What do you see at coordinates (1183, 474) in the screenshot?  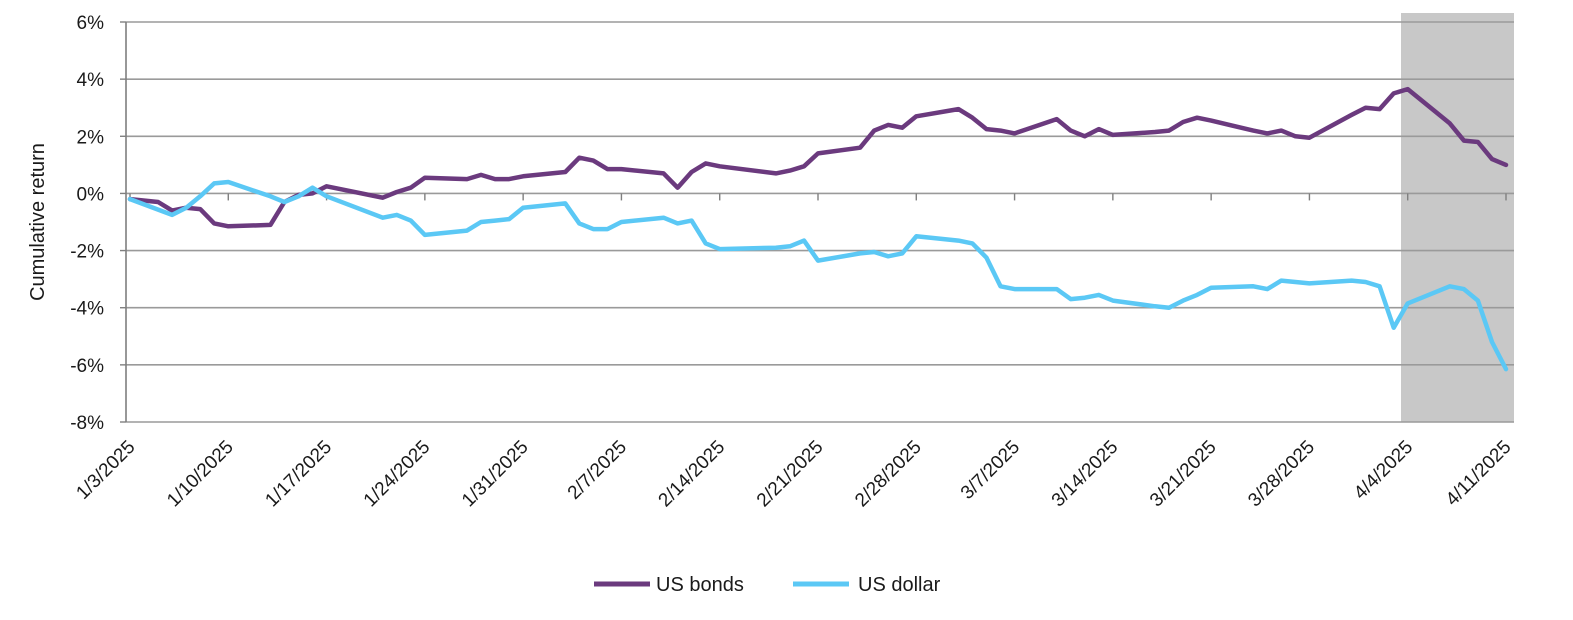 I see `x-tick-label: 3/21/2025` at bounding box center [1183, 474].